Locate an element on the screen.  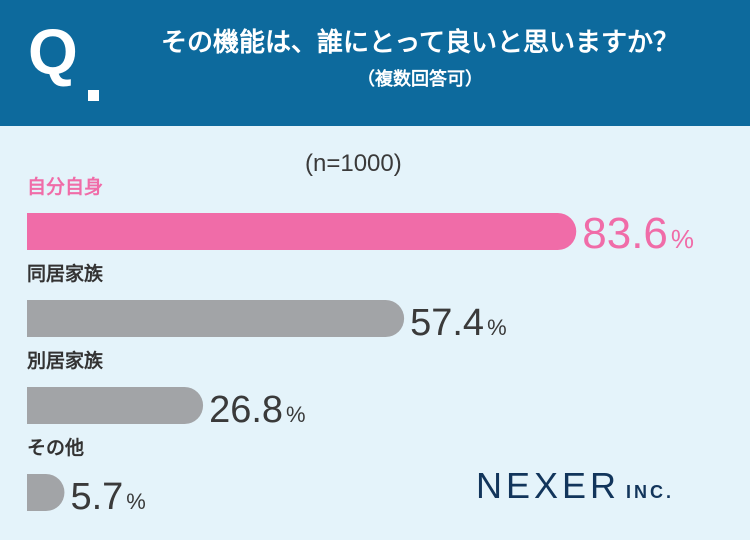
value-label: 5.7% is located at coordinates (107, 497).